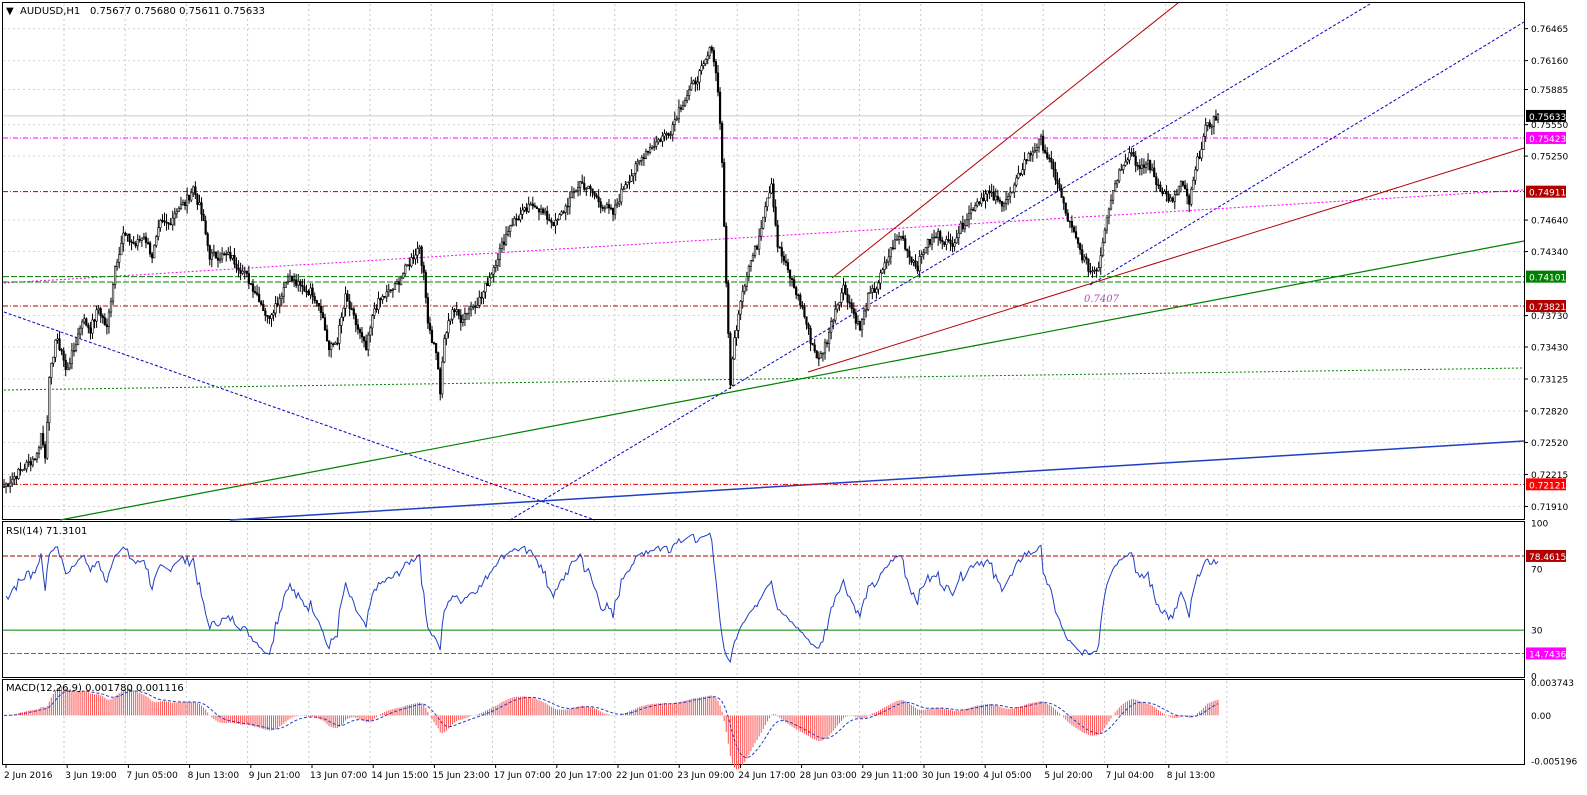  Describe the element at coordinates (889, 776) in the screenshot. I see `x-tick-label: 29 Jun 11:00` at that location.